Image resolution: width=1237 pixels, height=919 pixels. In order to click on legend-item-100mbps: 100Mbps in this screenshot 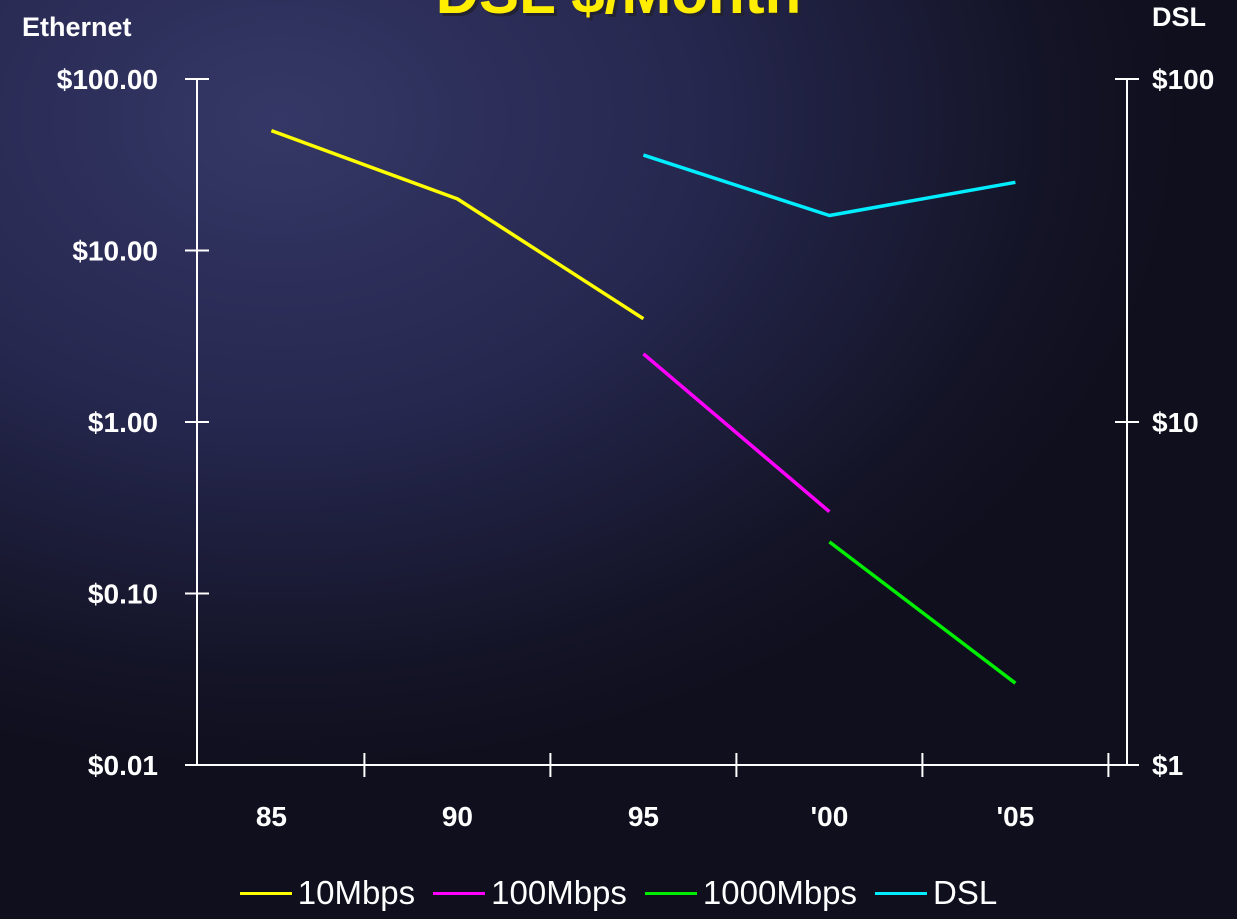, I will do `click(530, 893)`.